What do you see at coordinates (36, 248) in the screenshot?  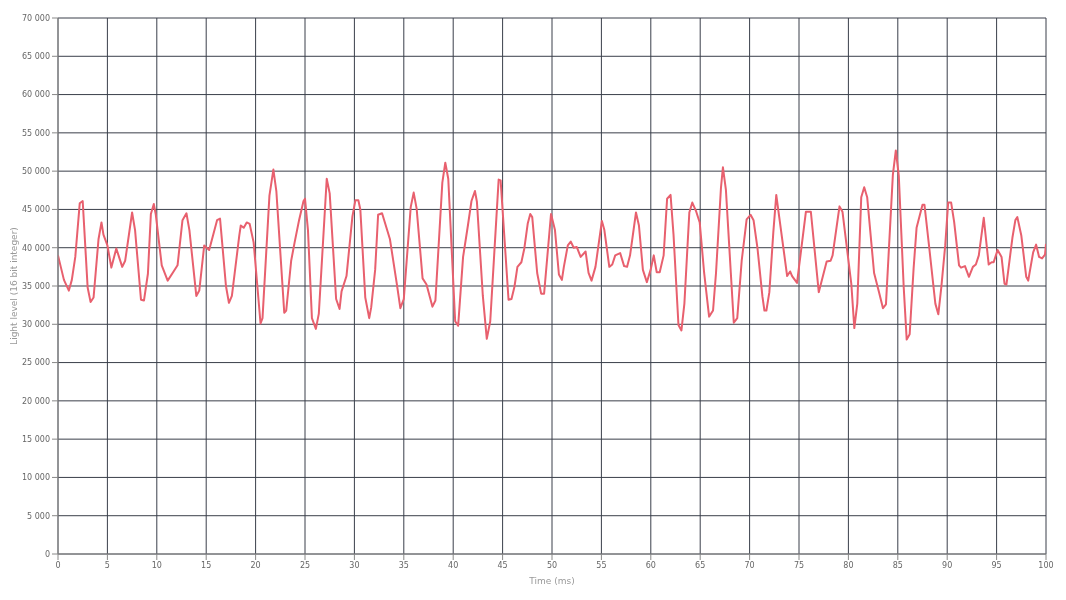 I see `y-tick-label: 40 000` at bounding box center [36, 248].